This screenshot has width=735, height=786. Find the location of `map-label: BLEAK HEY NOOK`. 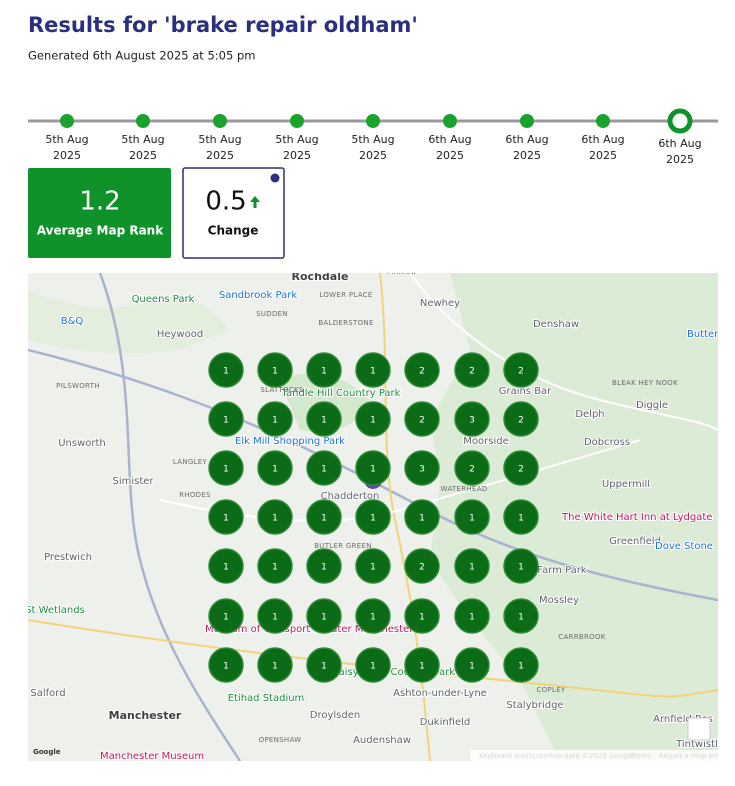

map-label: BLEAK HEY NOOK is located at coordinates (645, 383).